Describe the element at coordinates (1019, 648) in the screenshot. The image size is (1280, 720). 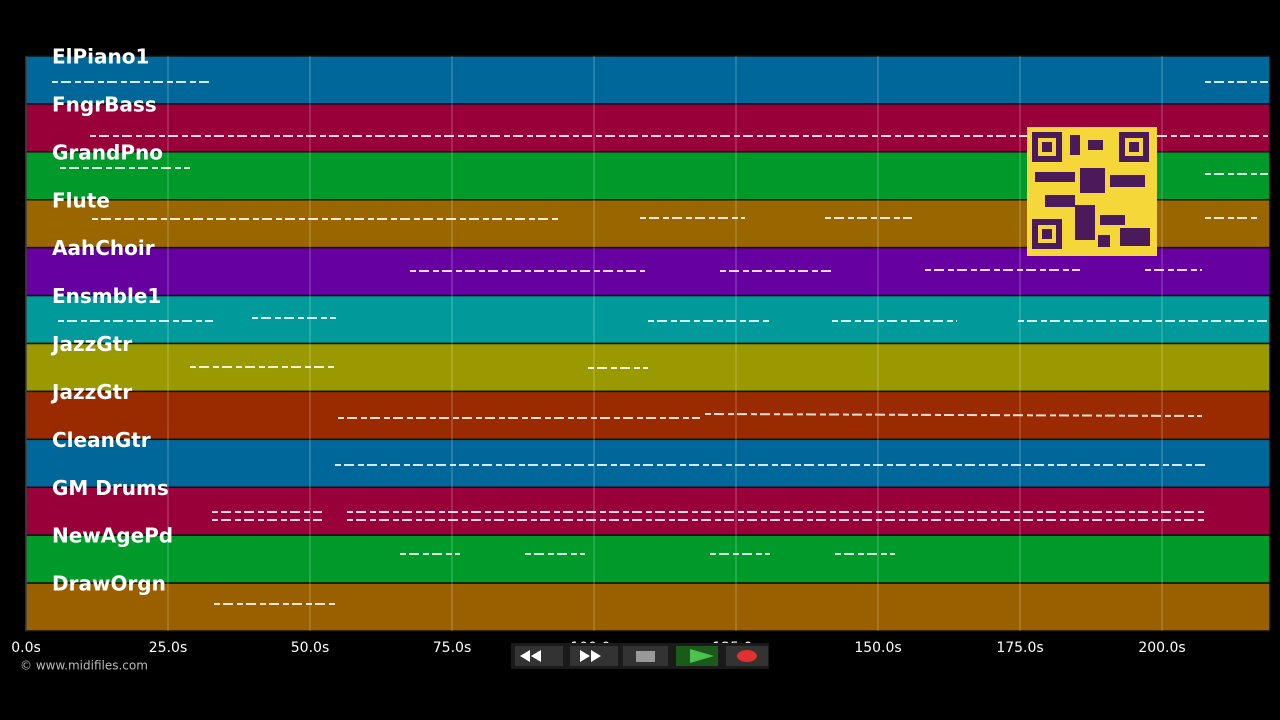
I see `x-tick-label: 175.0s` at that location.